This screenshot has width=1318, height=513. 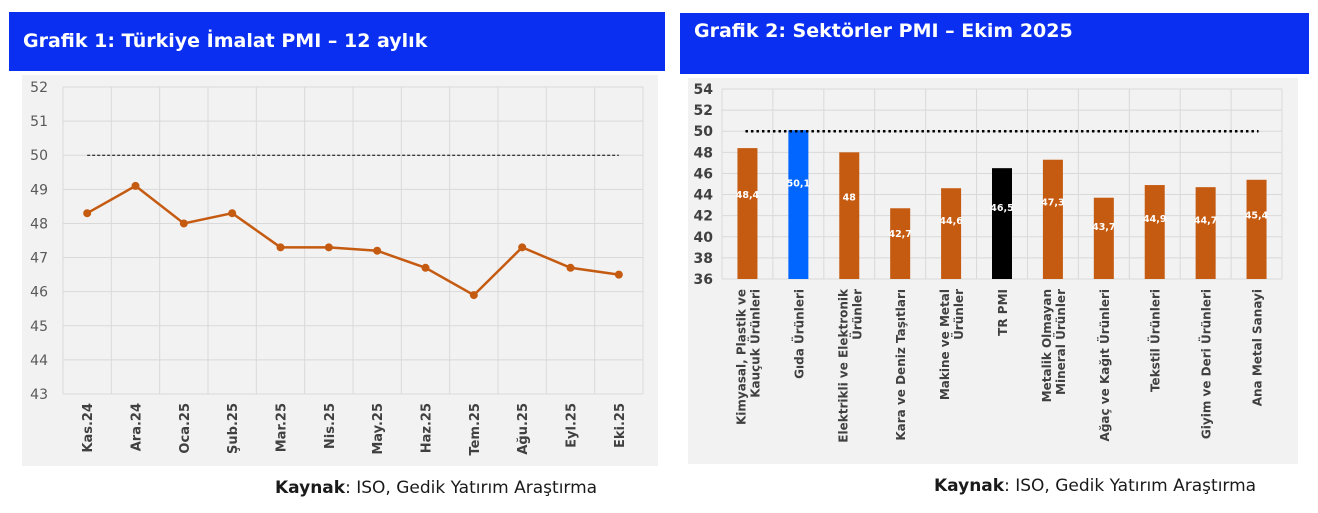 What do you see at coordinates (1047, 345) in the screenshot?
I see `x-tick-label: Metalik Olmayan` at bounding box center [1047, 345].